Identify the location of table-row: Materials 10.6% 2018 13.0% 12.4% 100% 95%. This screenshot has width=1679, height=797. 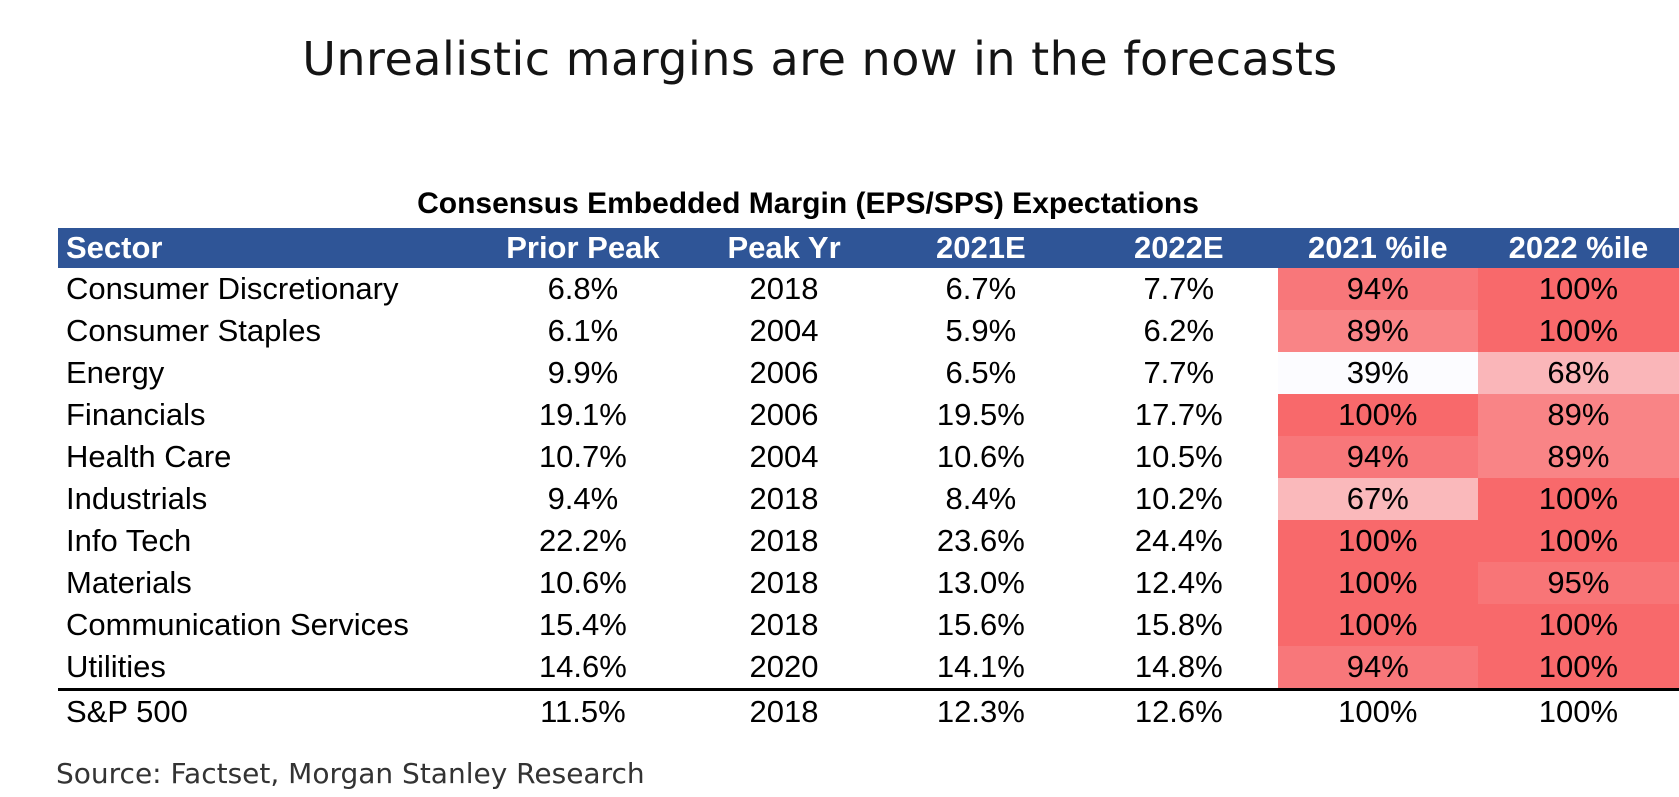
(868, 583).